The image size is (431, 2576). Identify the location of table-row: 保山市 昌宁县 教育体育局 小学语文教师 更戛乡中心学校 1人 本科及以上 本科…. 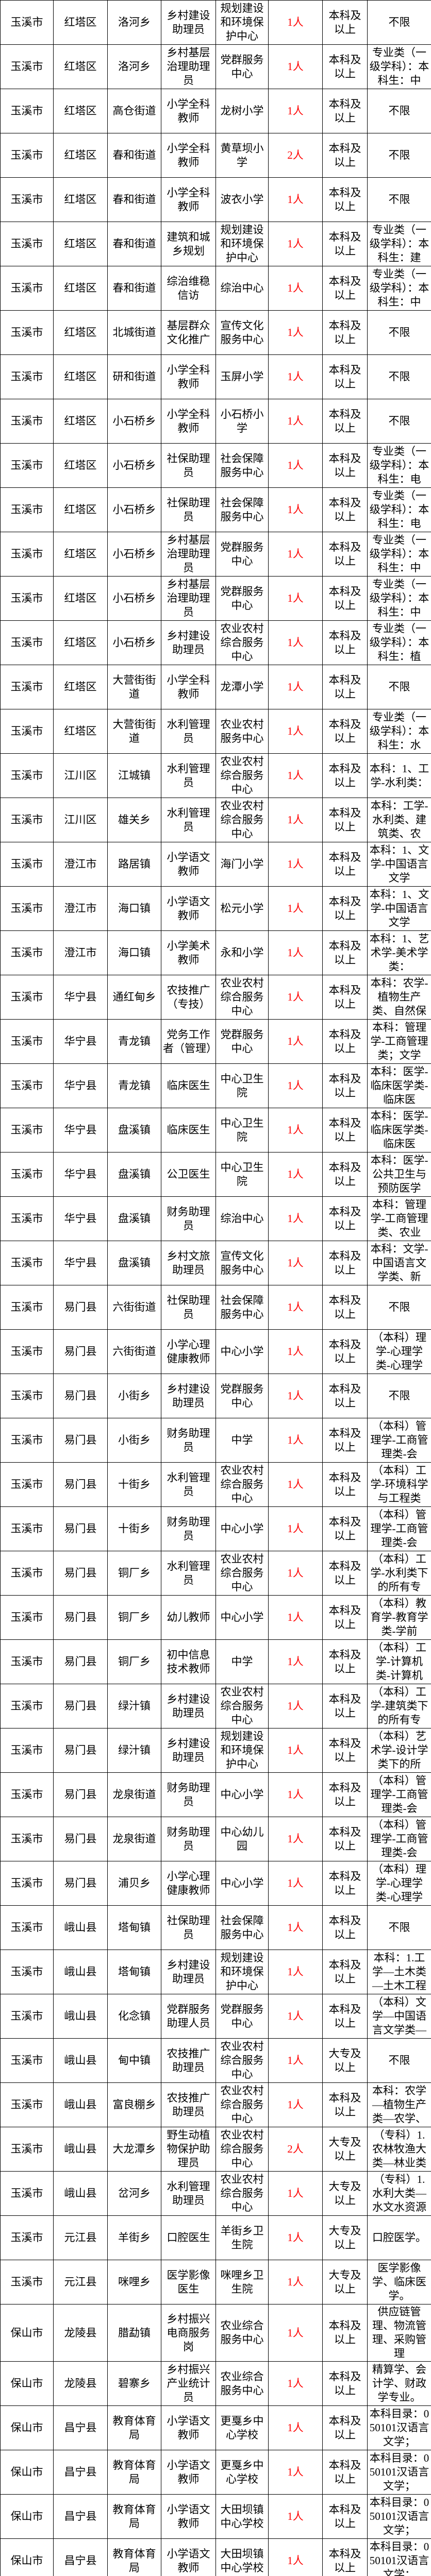
(215, 2427).